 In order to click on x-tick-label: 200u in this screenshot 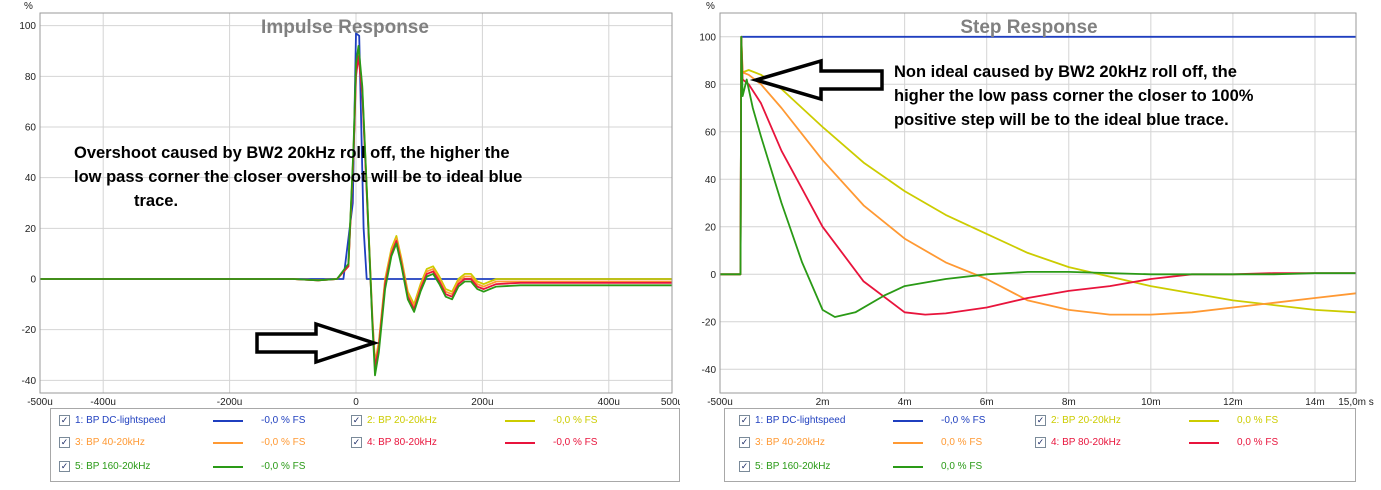, I will do `click(482, 402)`.